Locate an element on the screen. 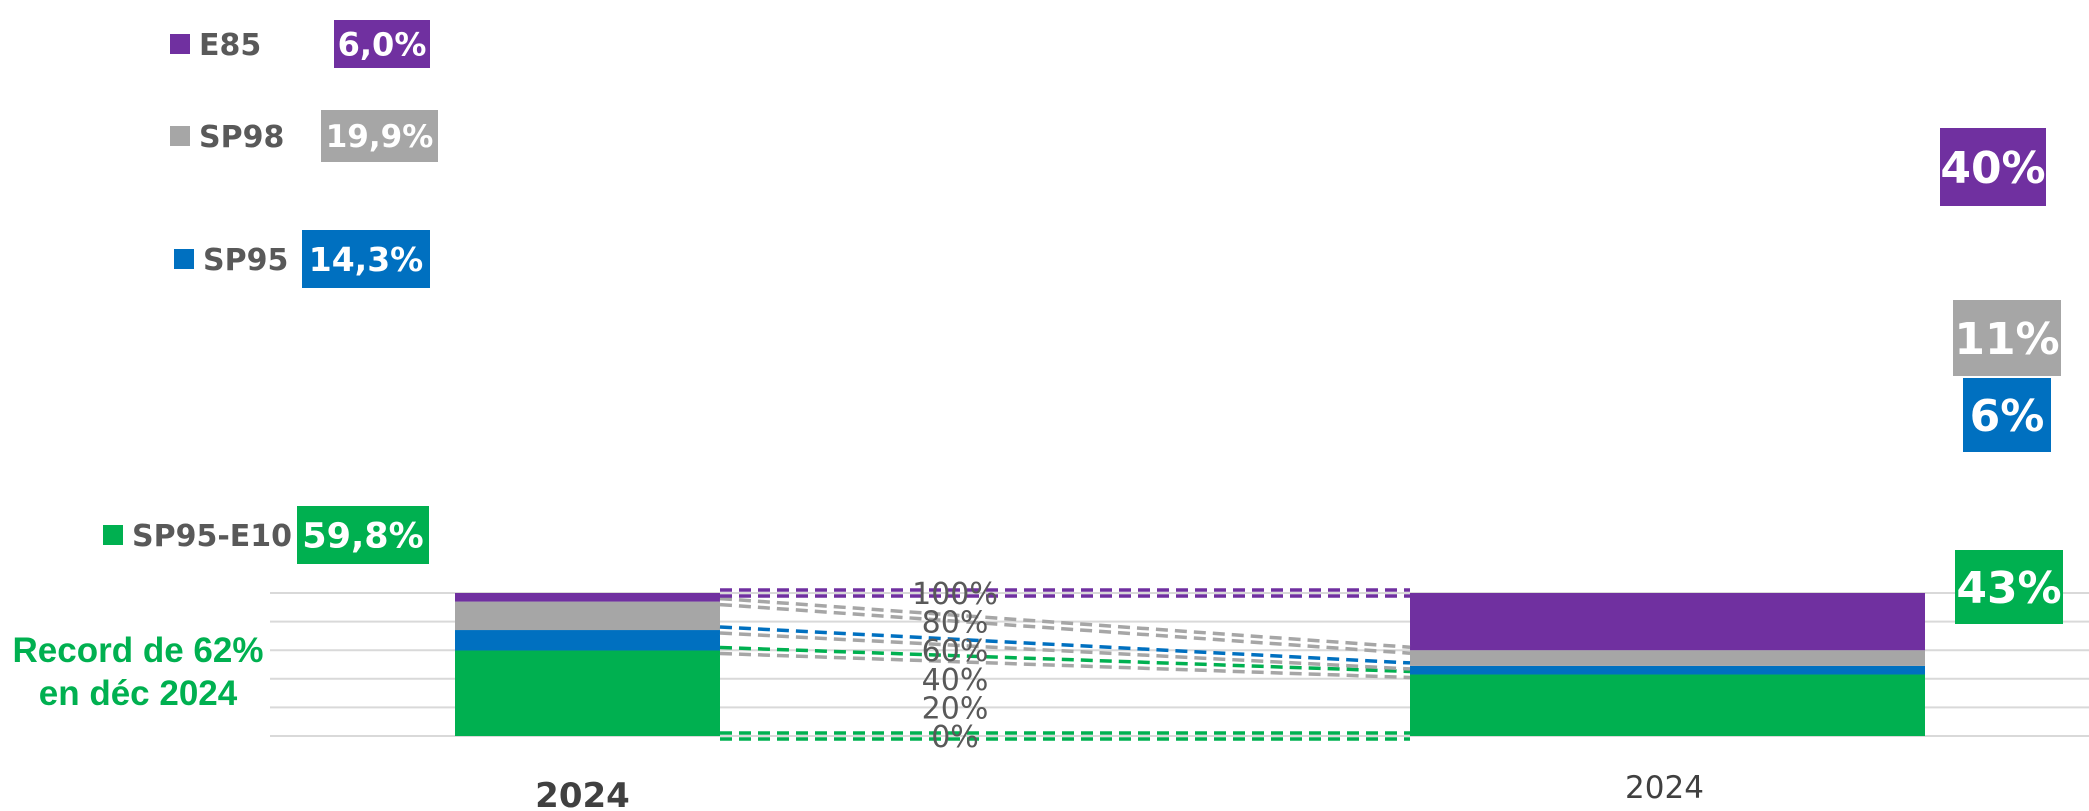  bar-1-sp98 is located at coordinates (587, 616).